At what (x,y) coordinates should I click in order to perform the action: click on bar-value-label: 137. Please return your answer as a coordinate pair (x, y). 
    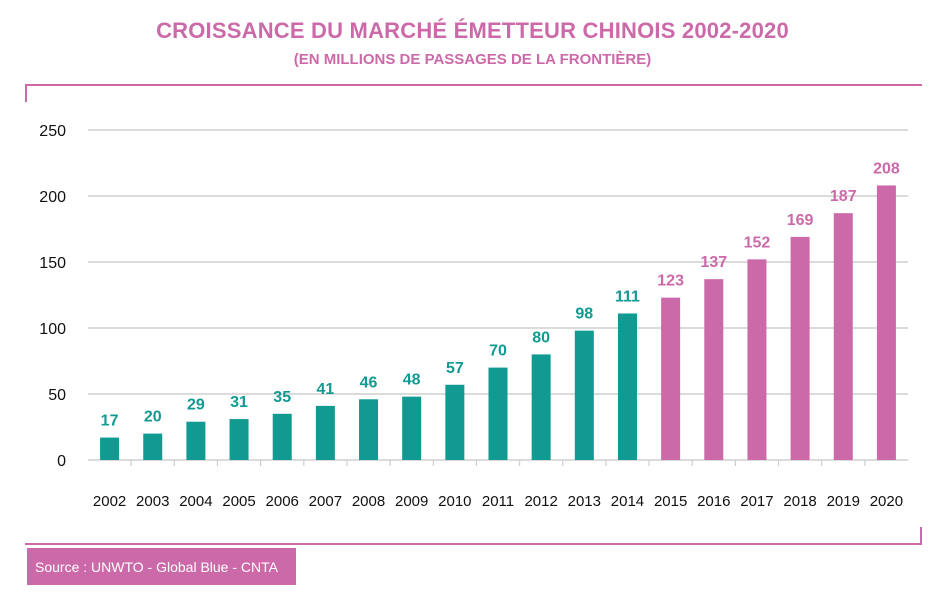
    Looking at the image, I should click on (713, 262).